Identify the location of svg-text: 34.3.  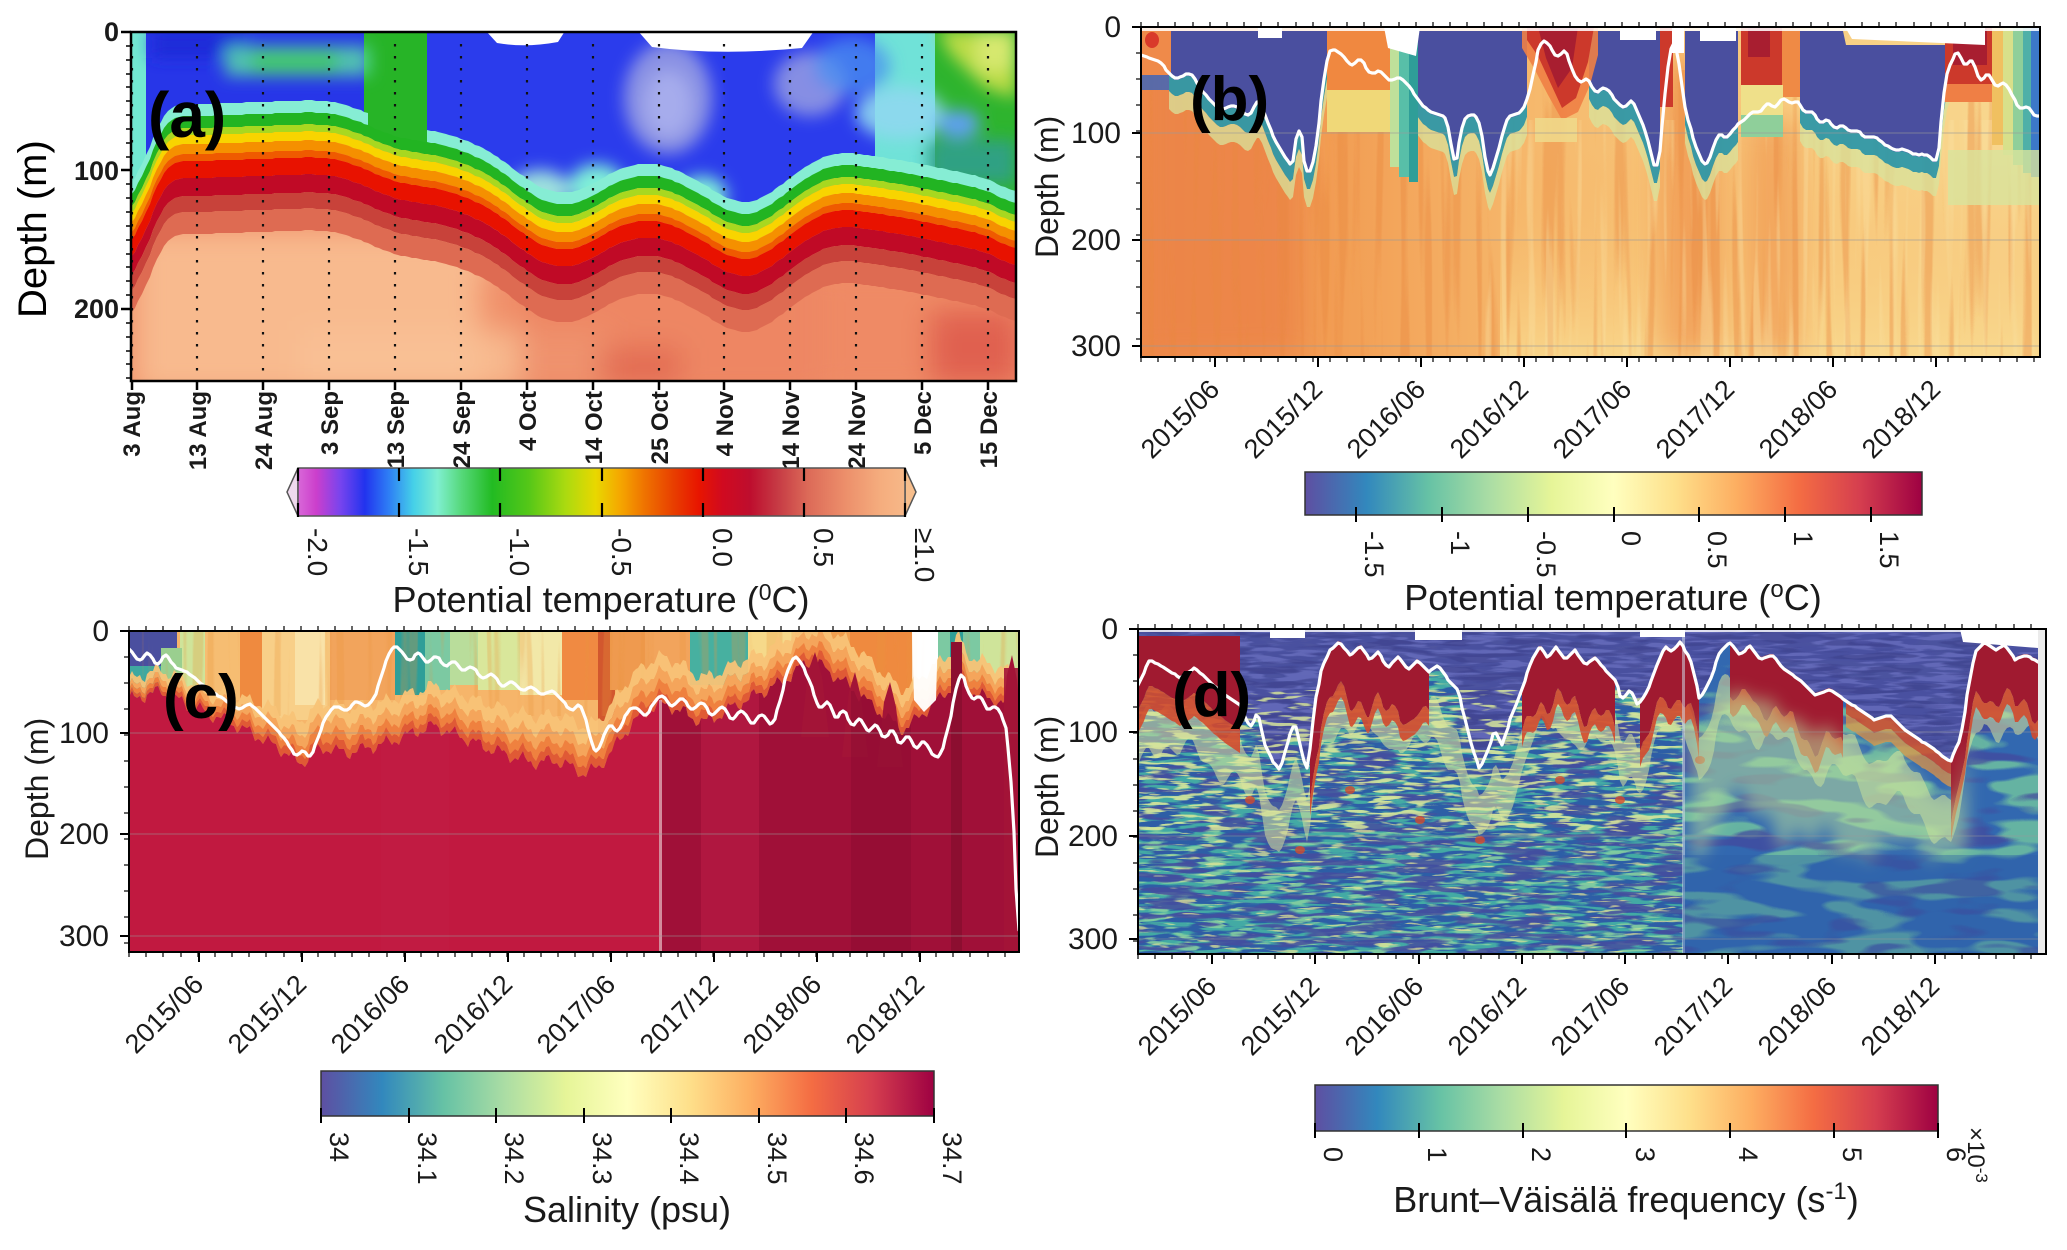
(602, 1158).